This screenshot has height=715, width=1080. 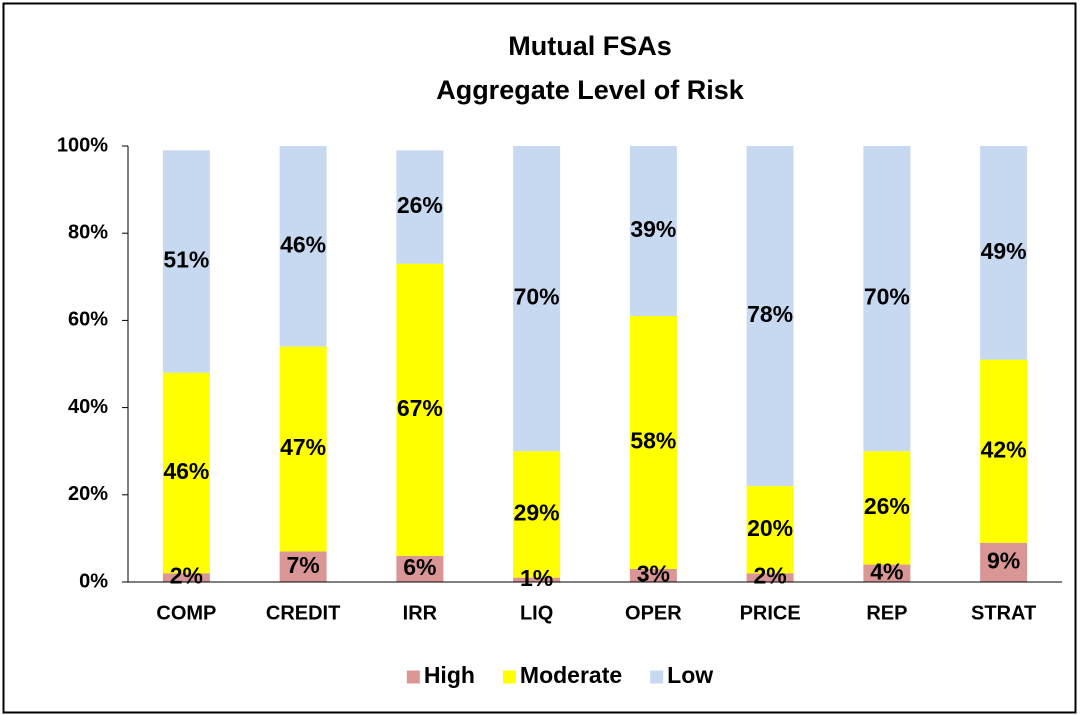 I want to click on value-label: 3%, so click(x=653, y=574).